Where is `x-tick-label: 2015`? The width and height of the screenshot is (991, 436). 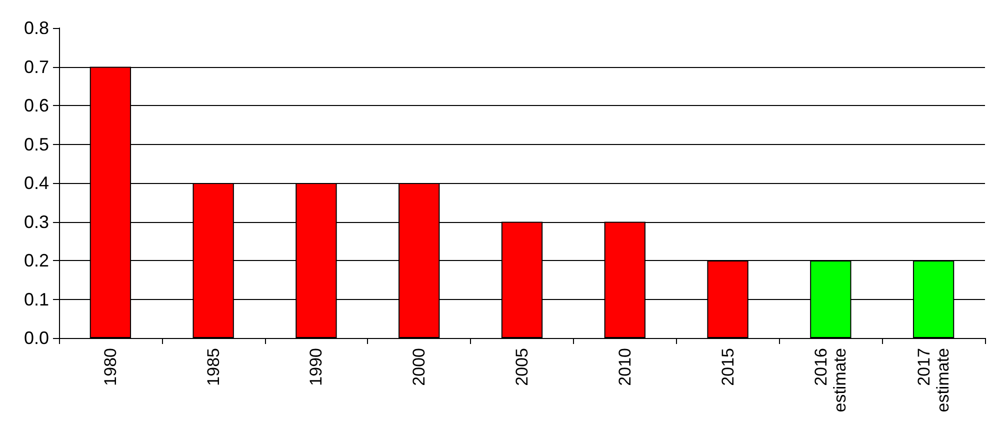
x-tick-label: 2015 is located at coordinates (728, 367).